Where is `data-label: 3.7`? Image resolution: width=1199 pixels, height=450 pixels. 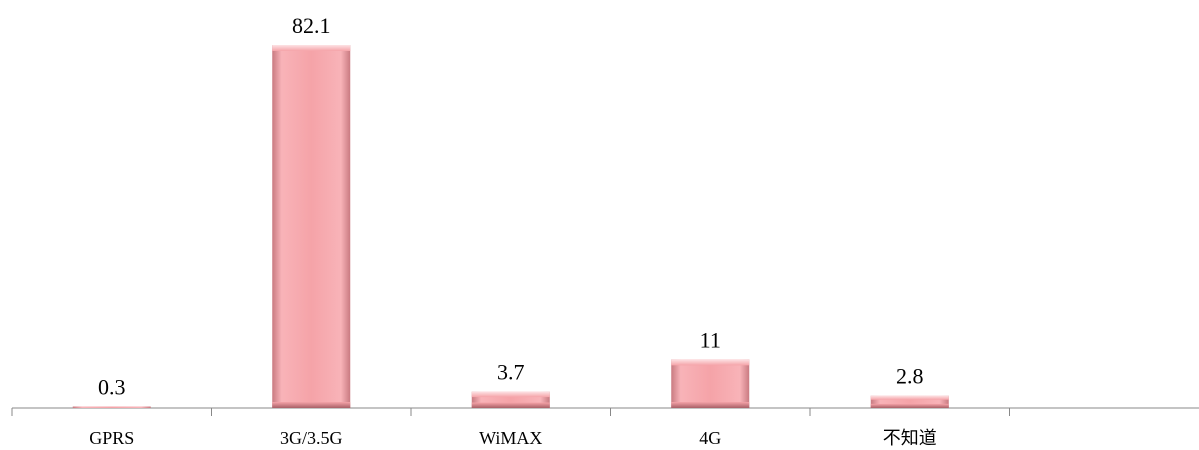
data-label: 3.7 is located at coordinates (511, 372).